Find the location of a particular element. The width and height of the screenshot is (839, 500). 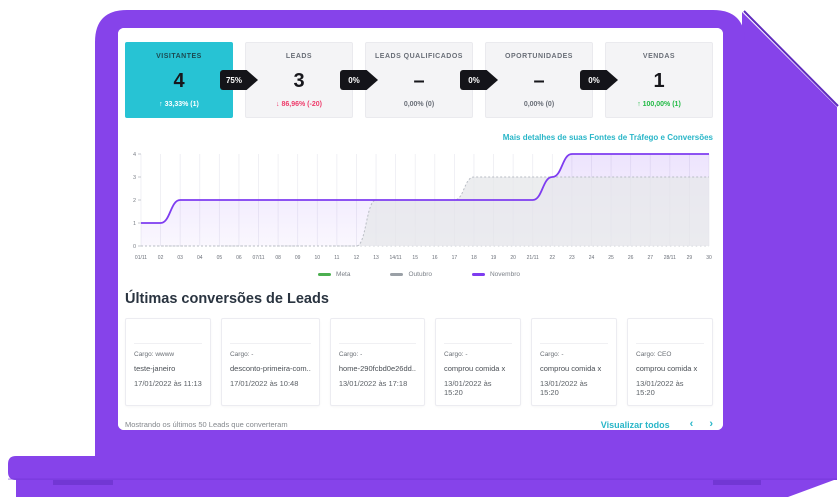

metric-delta: ↓ 86,96% (-20) is located at coordinates (299, 104).